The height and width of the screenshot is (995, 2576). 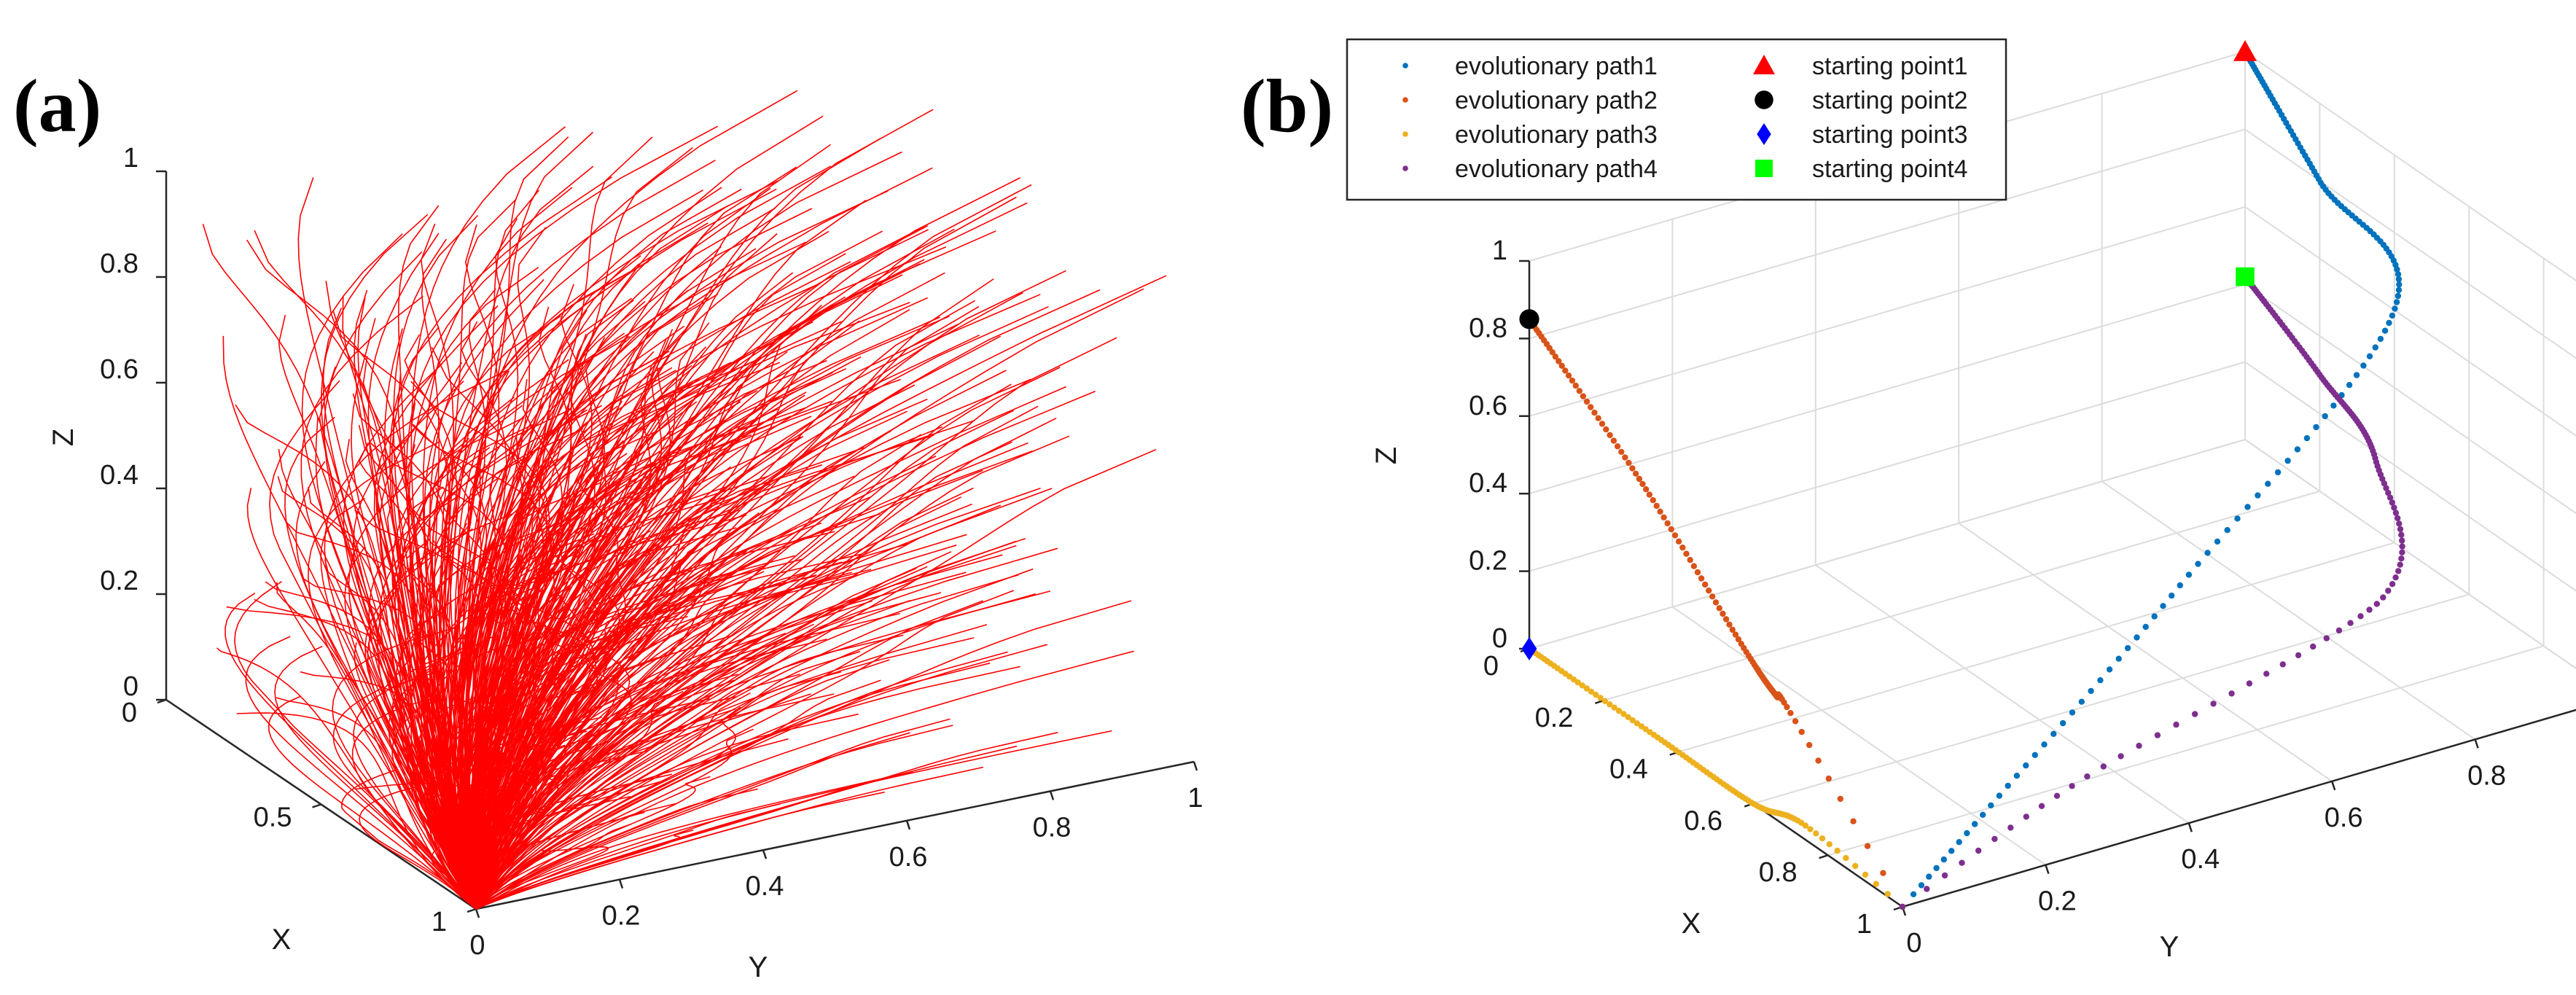 What do you see at coordinates (440, 922) in the screenshot?
I see `x-tick-label: 1` at bounding box center [440, 922].